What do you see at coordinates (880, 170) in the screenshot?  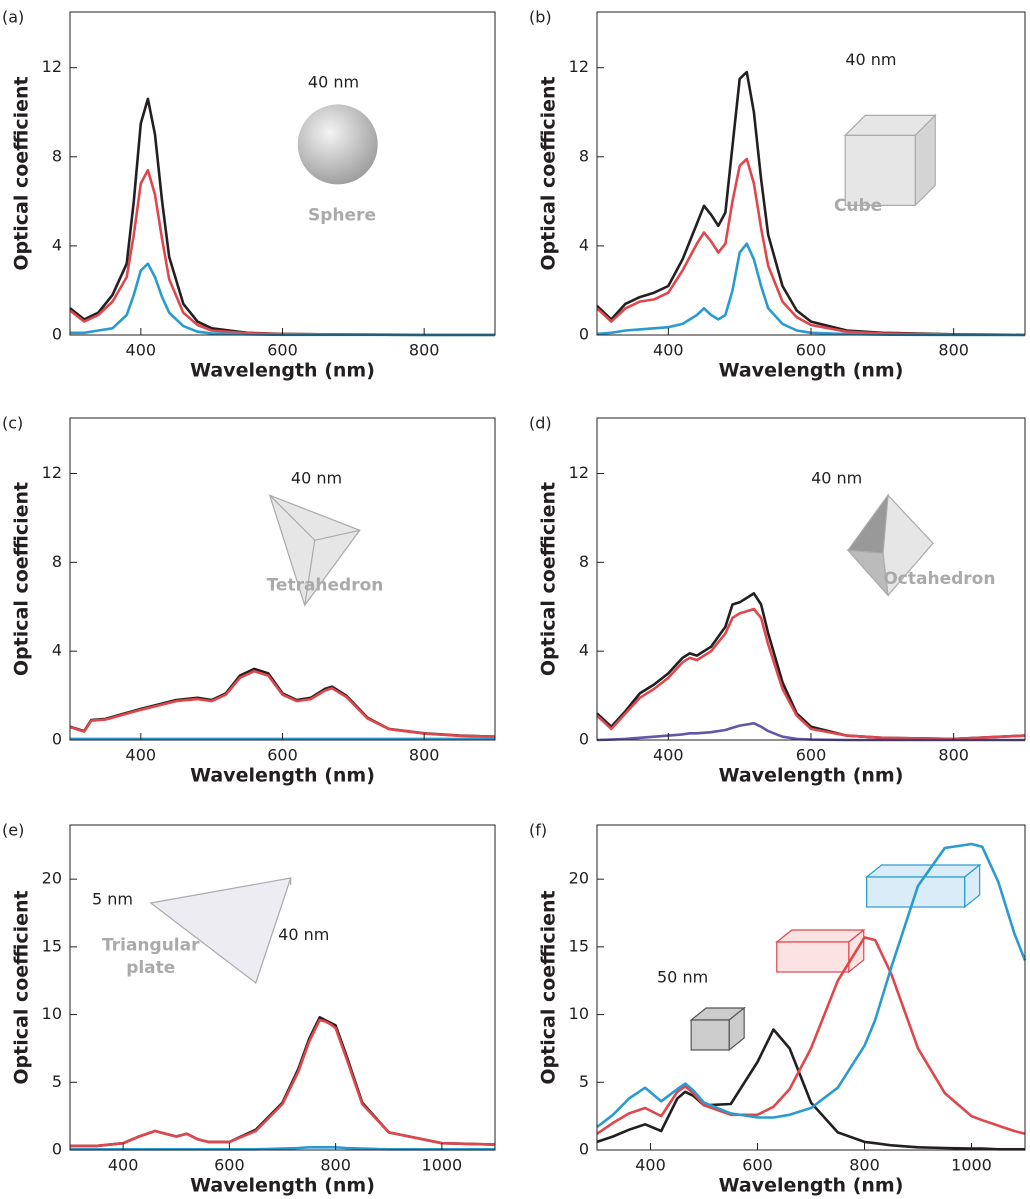 I see `cube-face` at bounding box center [880, 170].